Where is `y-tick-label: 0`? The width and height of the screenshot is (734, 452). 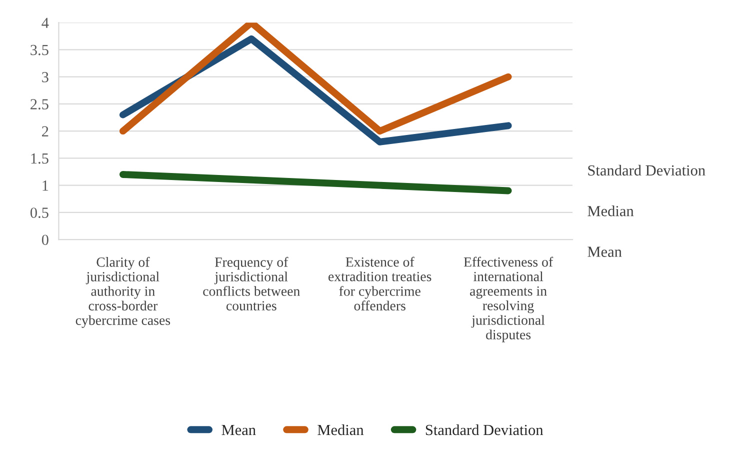
y-tick-label: 0 is located at coordinates (45, 240).